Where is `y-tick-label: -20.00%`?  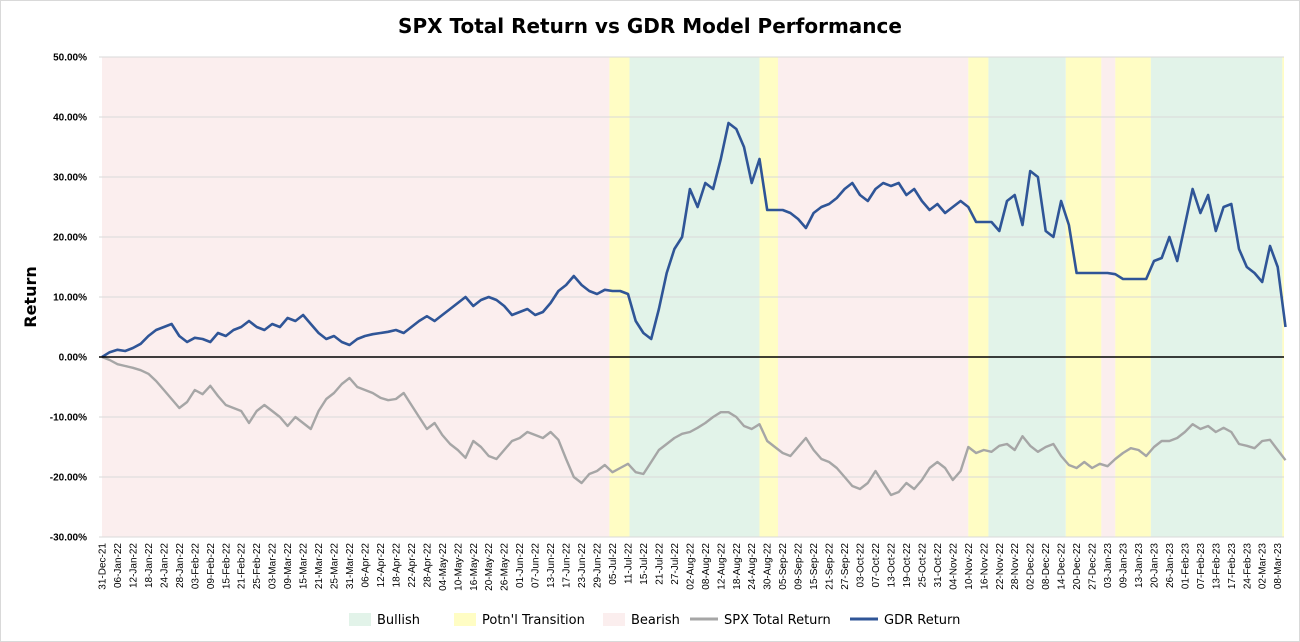
y-tick-label: -20.00% is located at coordinates (68, 478).